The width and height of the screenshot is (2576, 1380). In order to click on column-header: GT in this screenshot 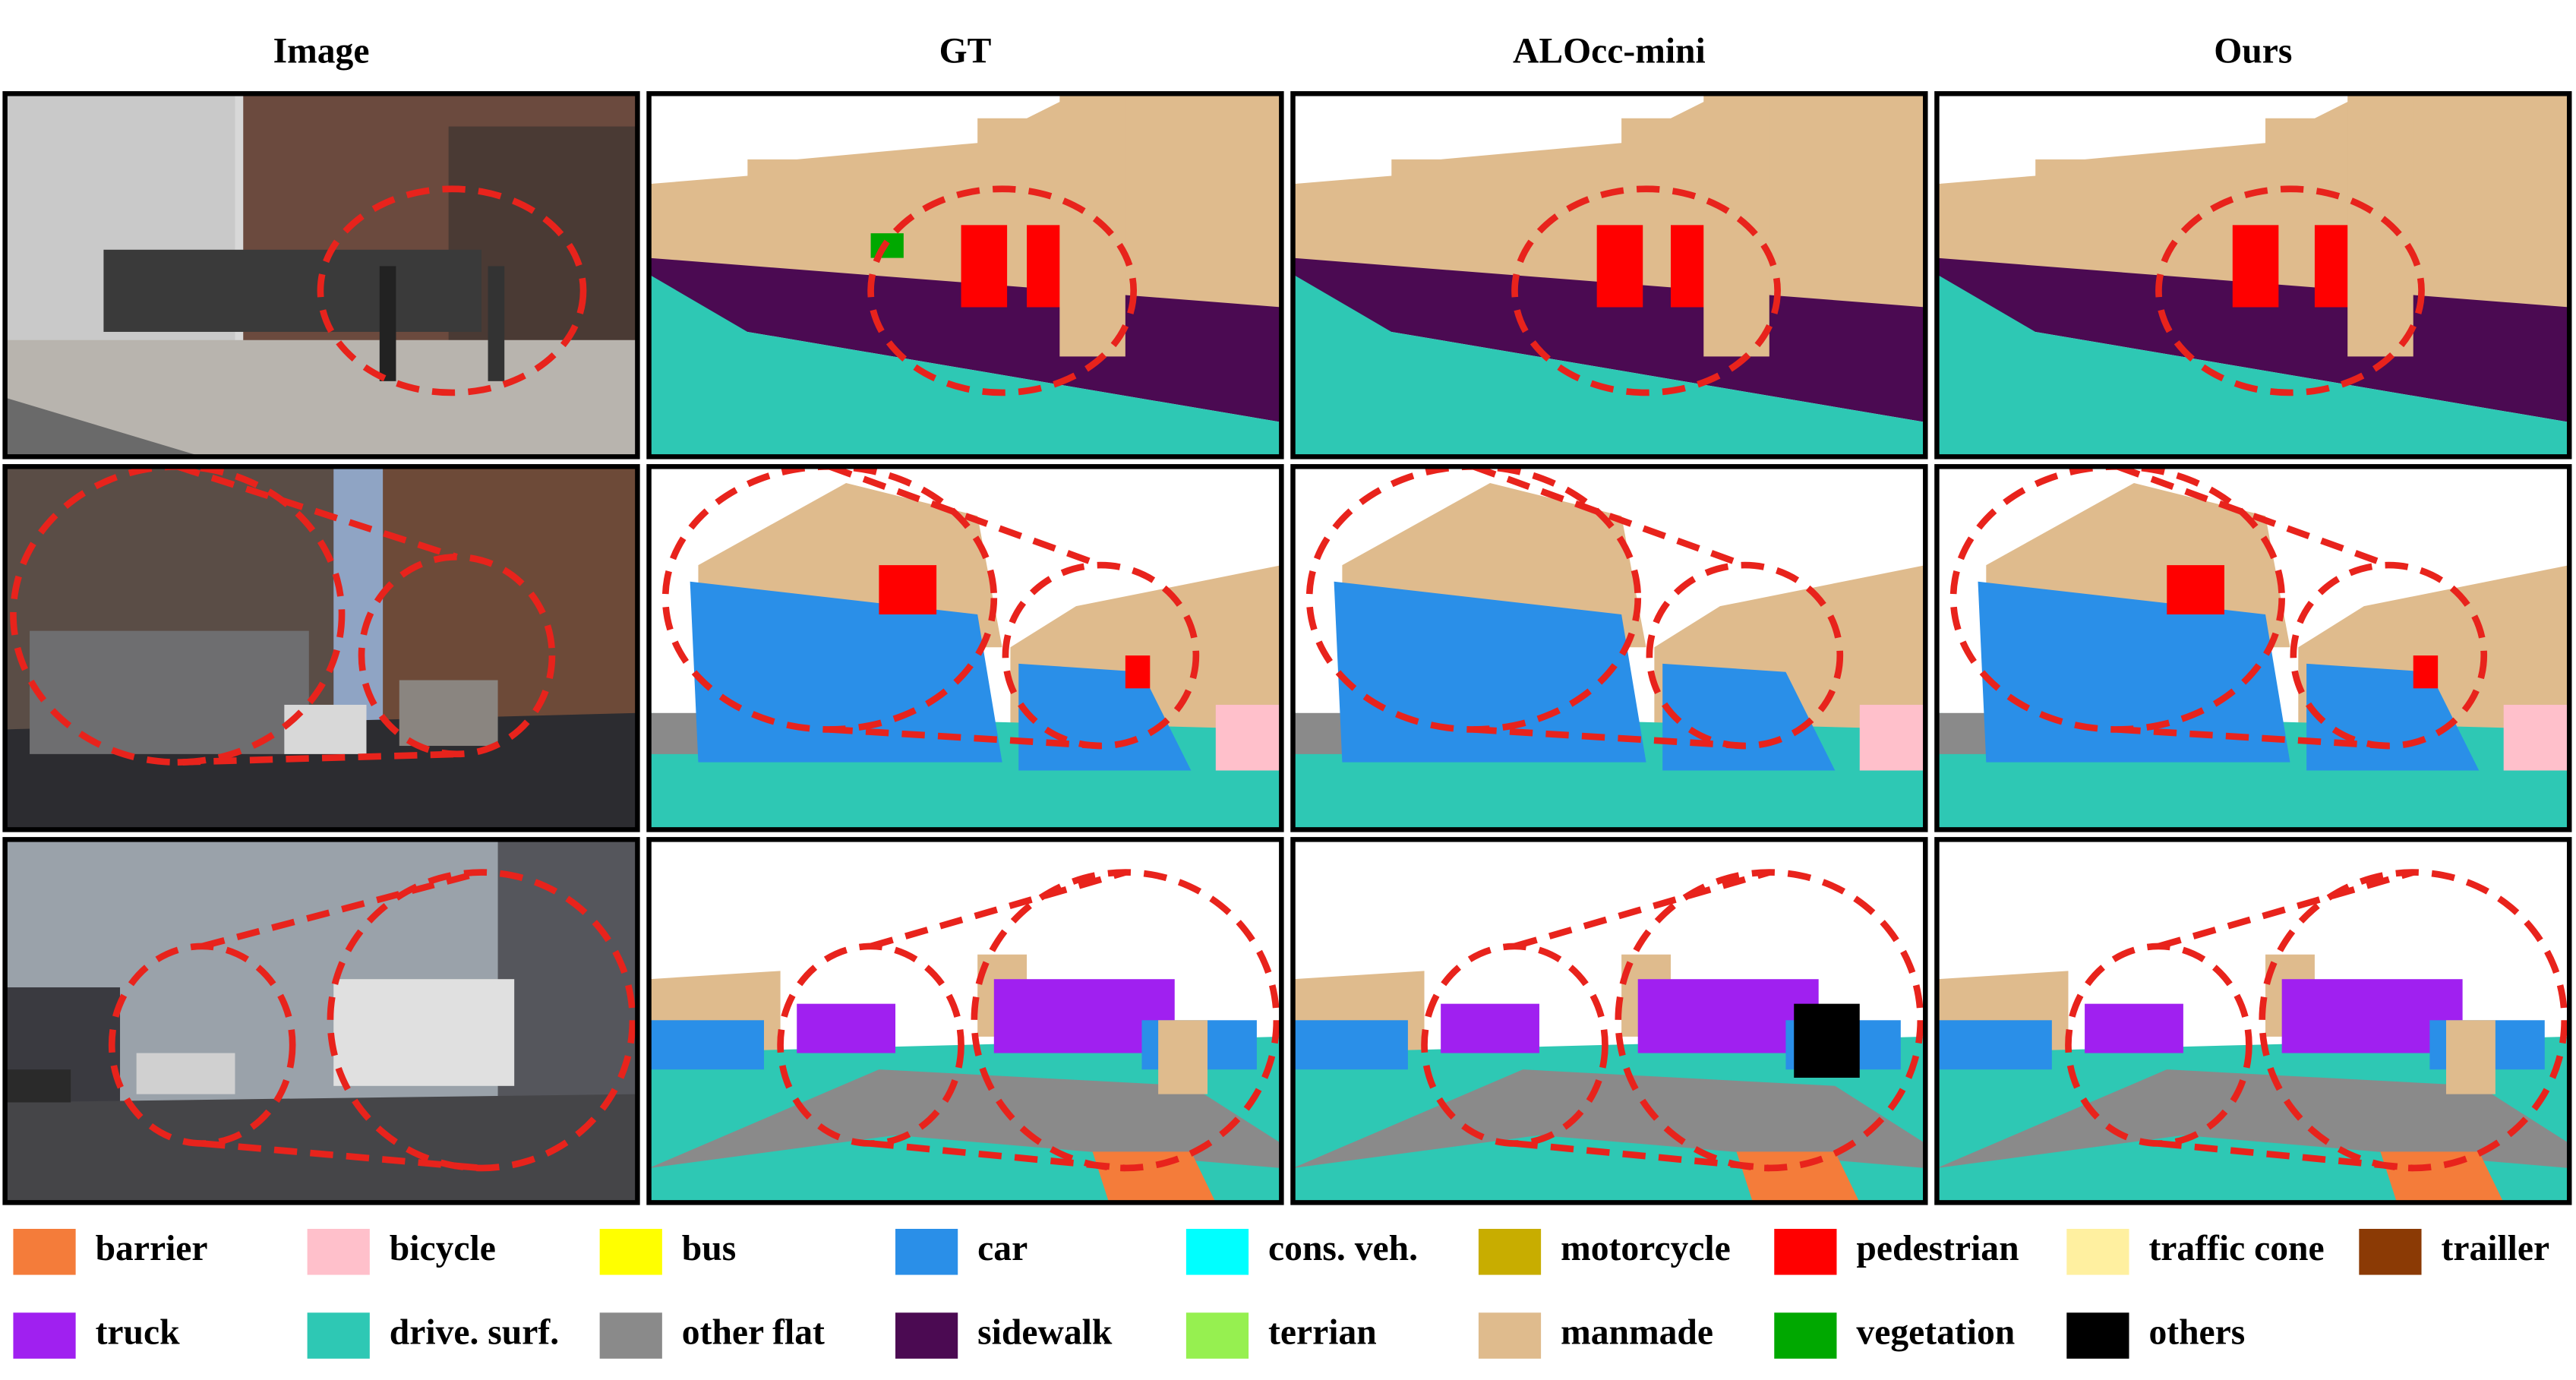, I will do `click(965, 51)`.